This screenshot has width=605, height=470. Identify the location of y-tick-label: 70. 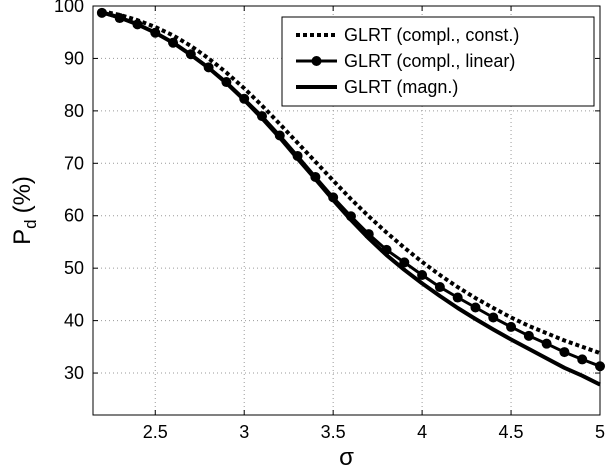
(74, 163).